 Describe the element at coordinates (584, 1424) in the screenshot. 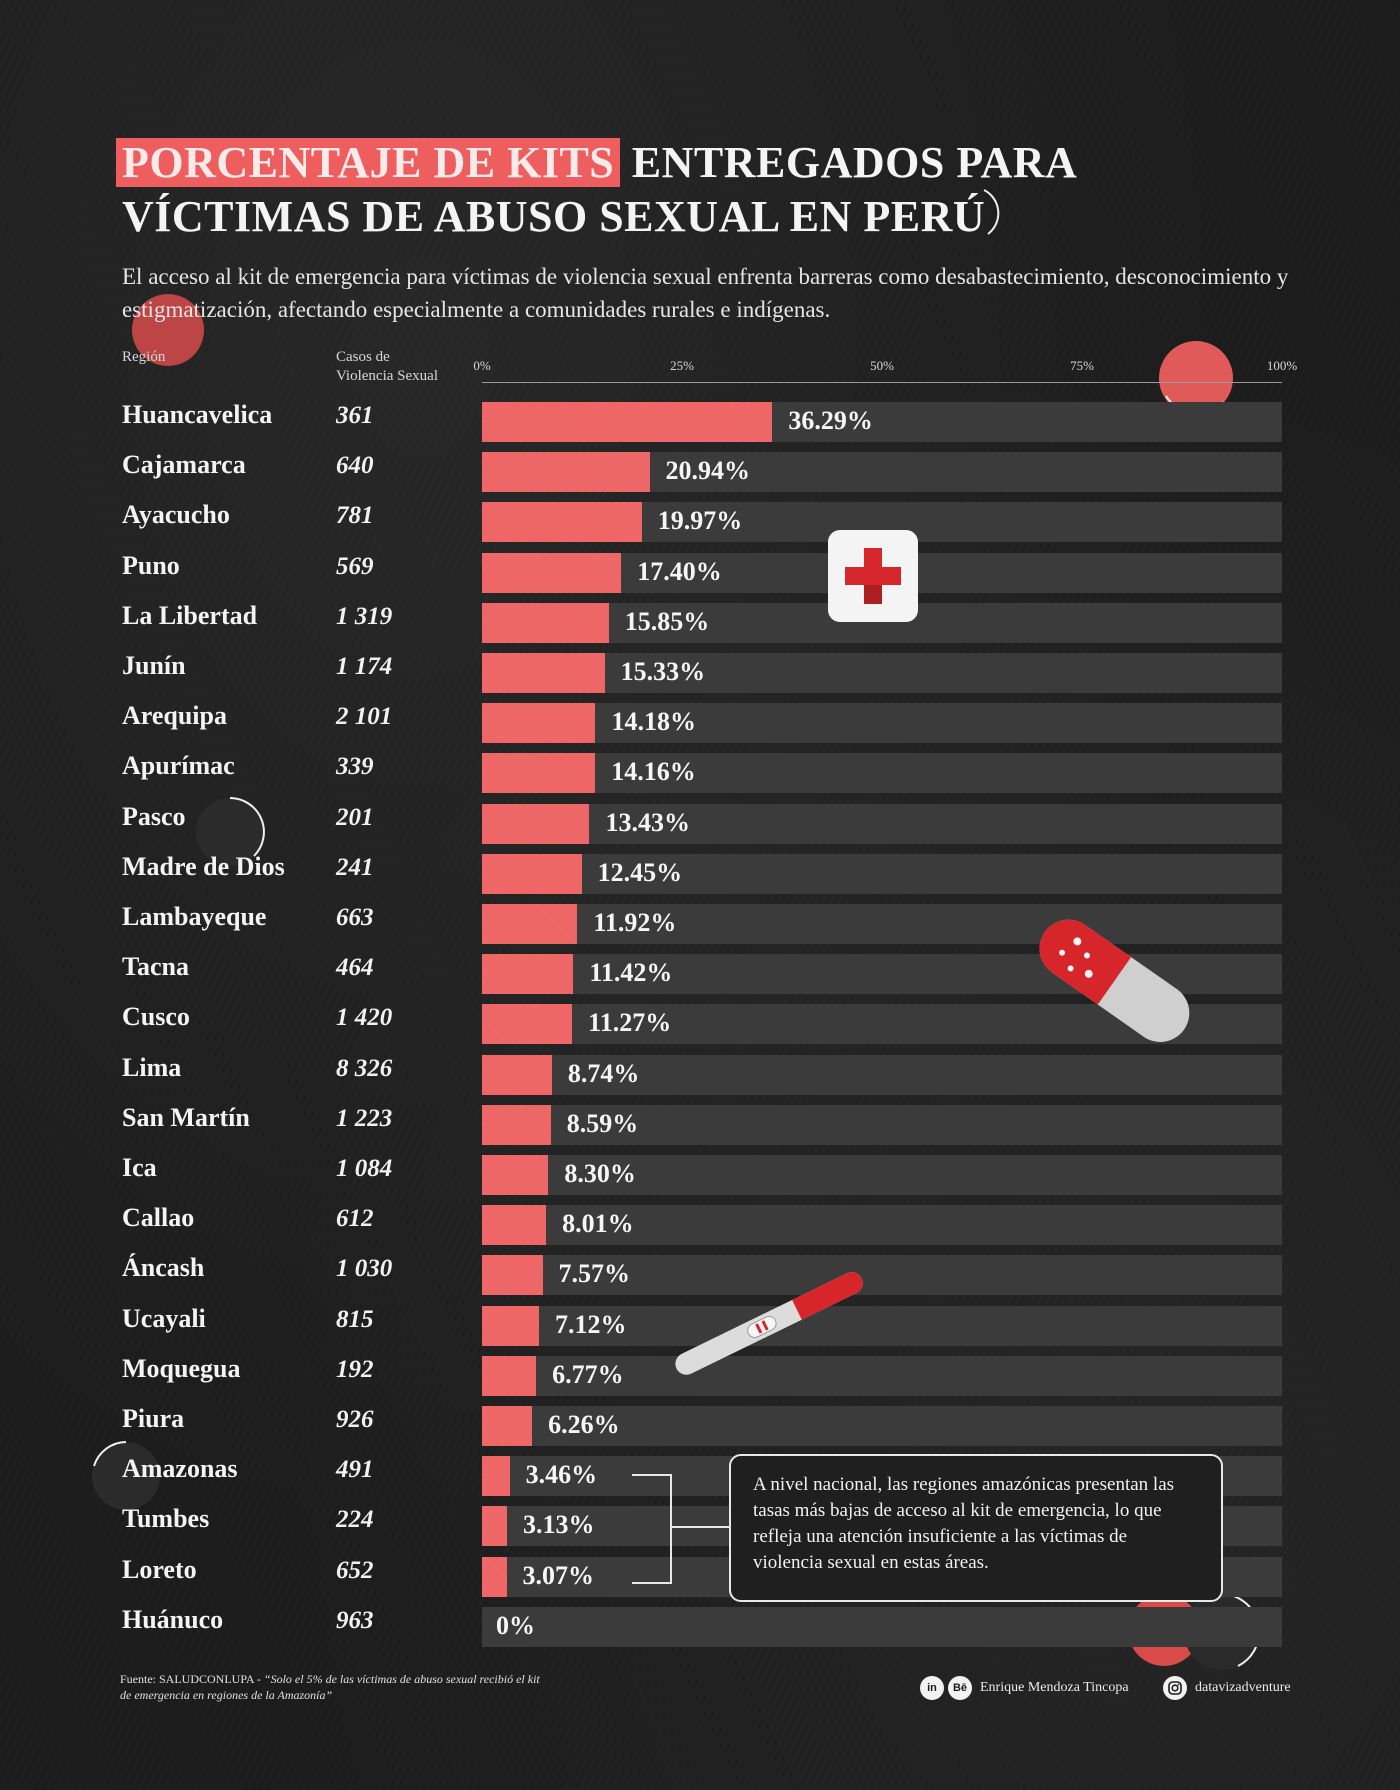

I see `bar-value-label: 6.26%` at that location.